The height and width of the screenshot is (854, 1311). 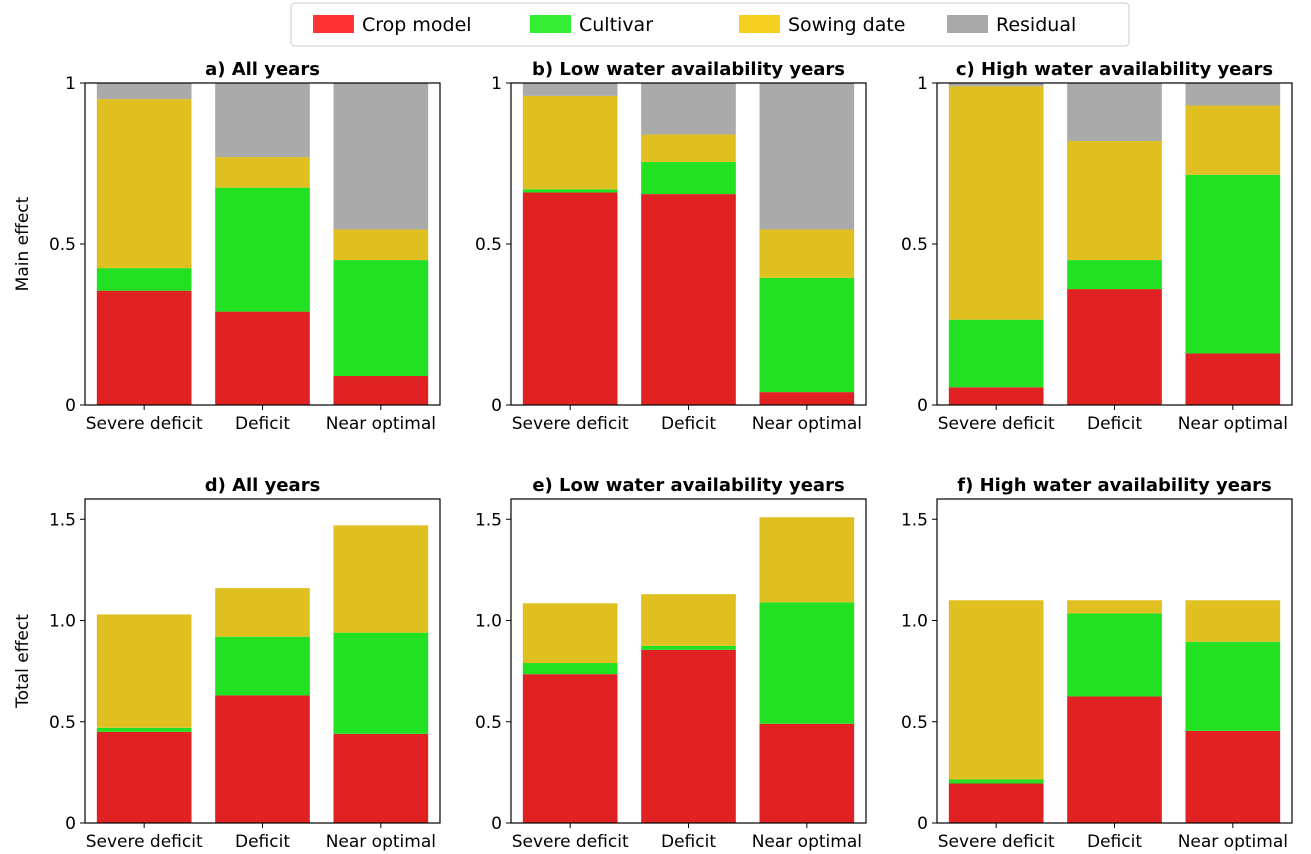 I want to click on panel-title: b) Low water availability years, so click(x=688, y=69).